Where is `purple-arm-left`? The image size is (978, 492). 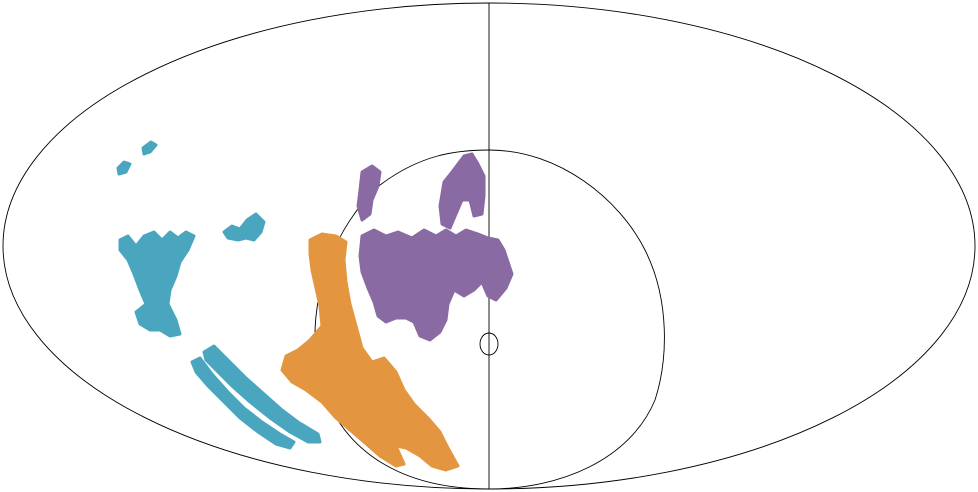 purple-arm-left is located at coordinates (369, 193).